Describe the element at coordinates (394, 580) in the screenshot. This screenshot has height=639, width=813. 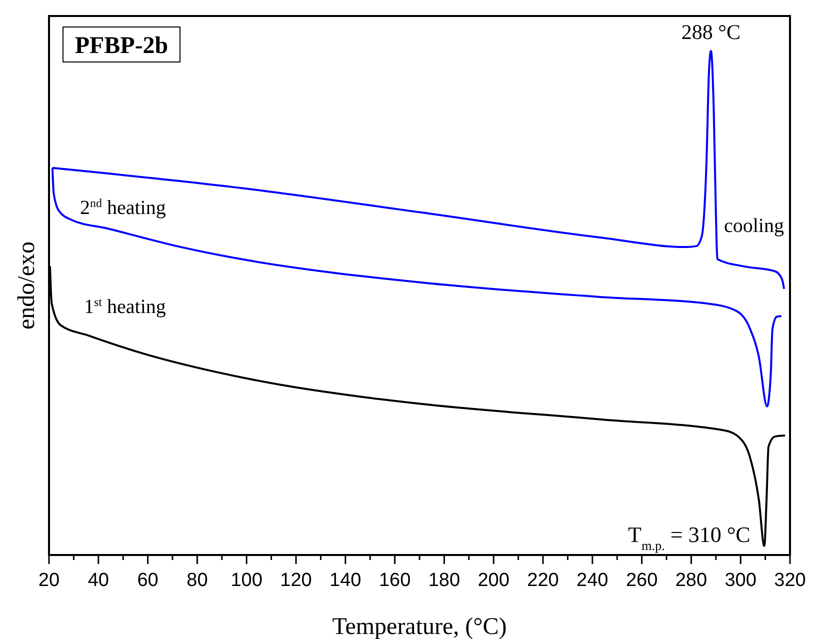
I see `x-tick-label: 160` at that location.